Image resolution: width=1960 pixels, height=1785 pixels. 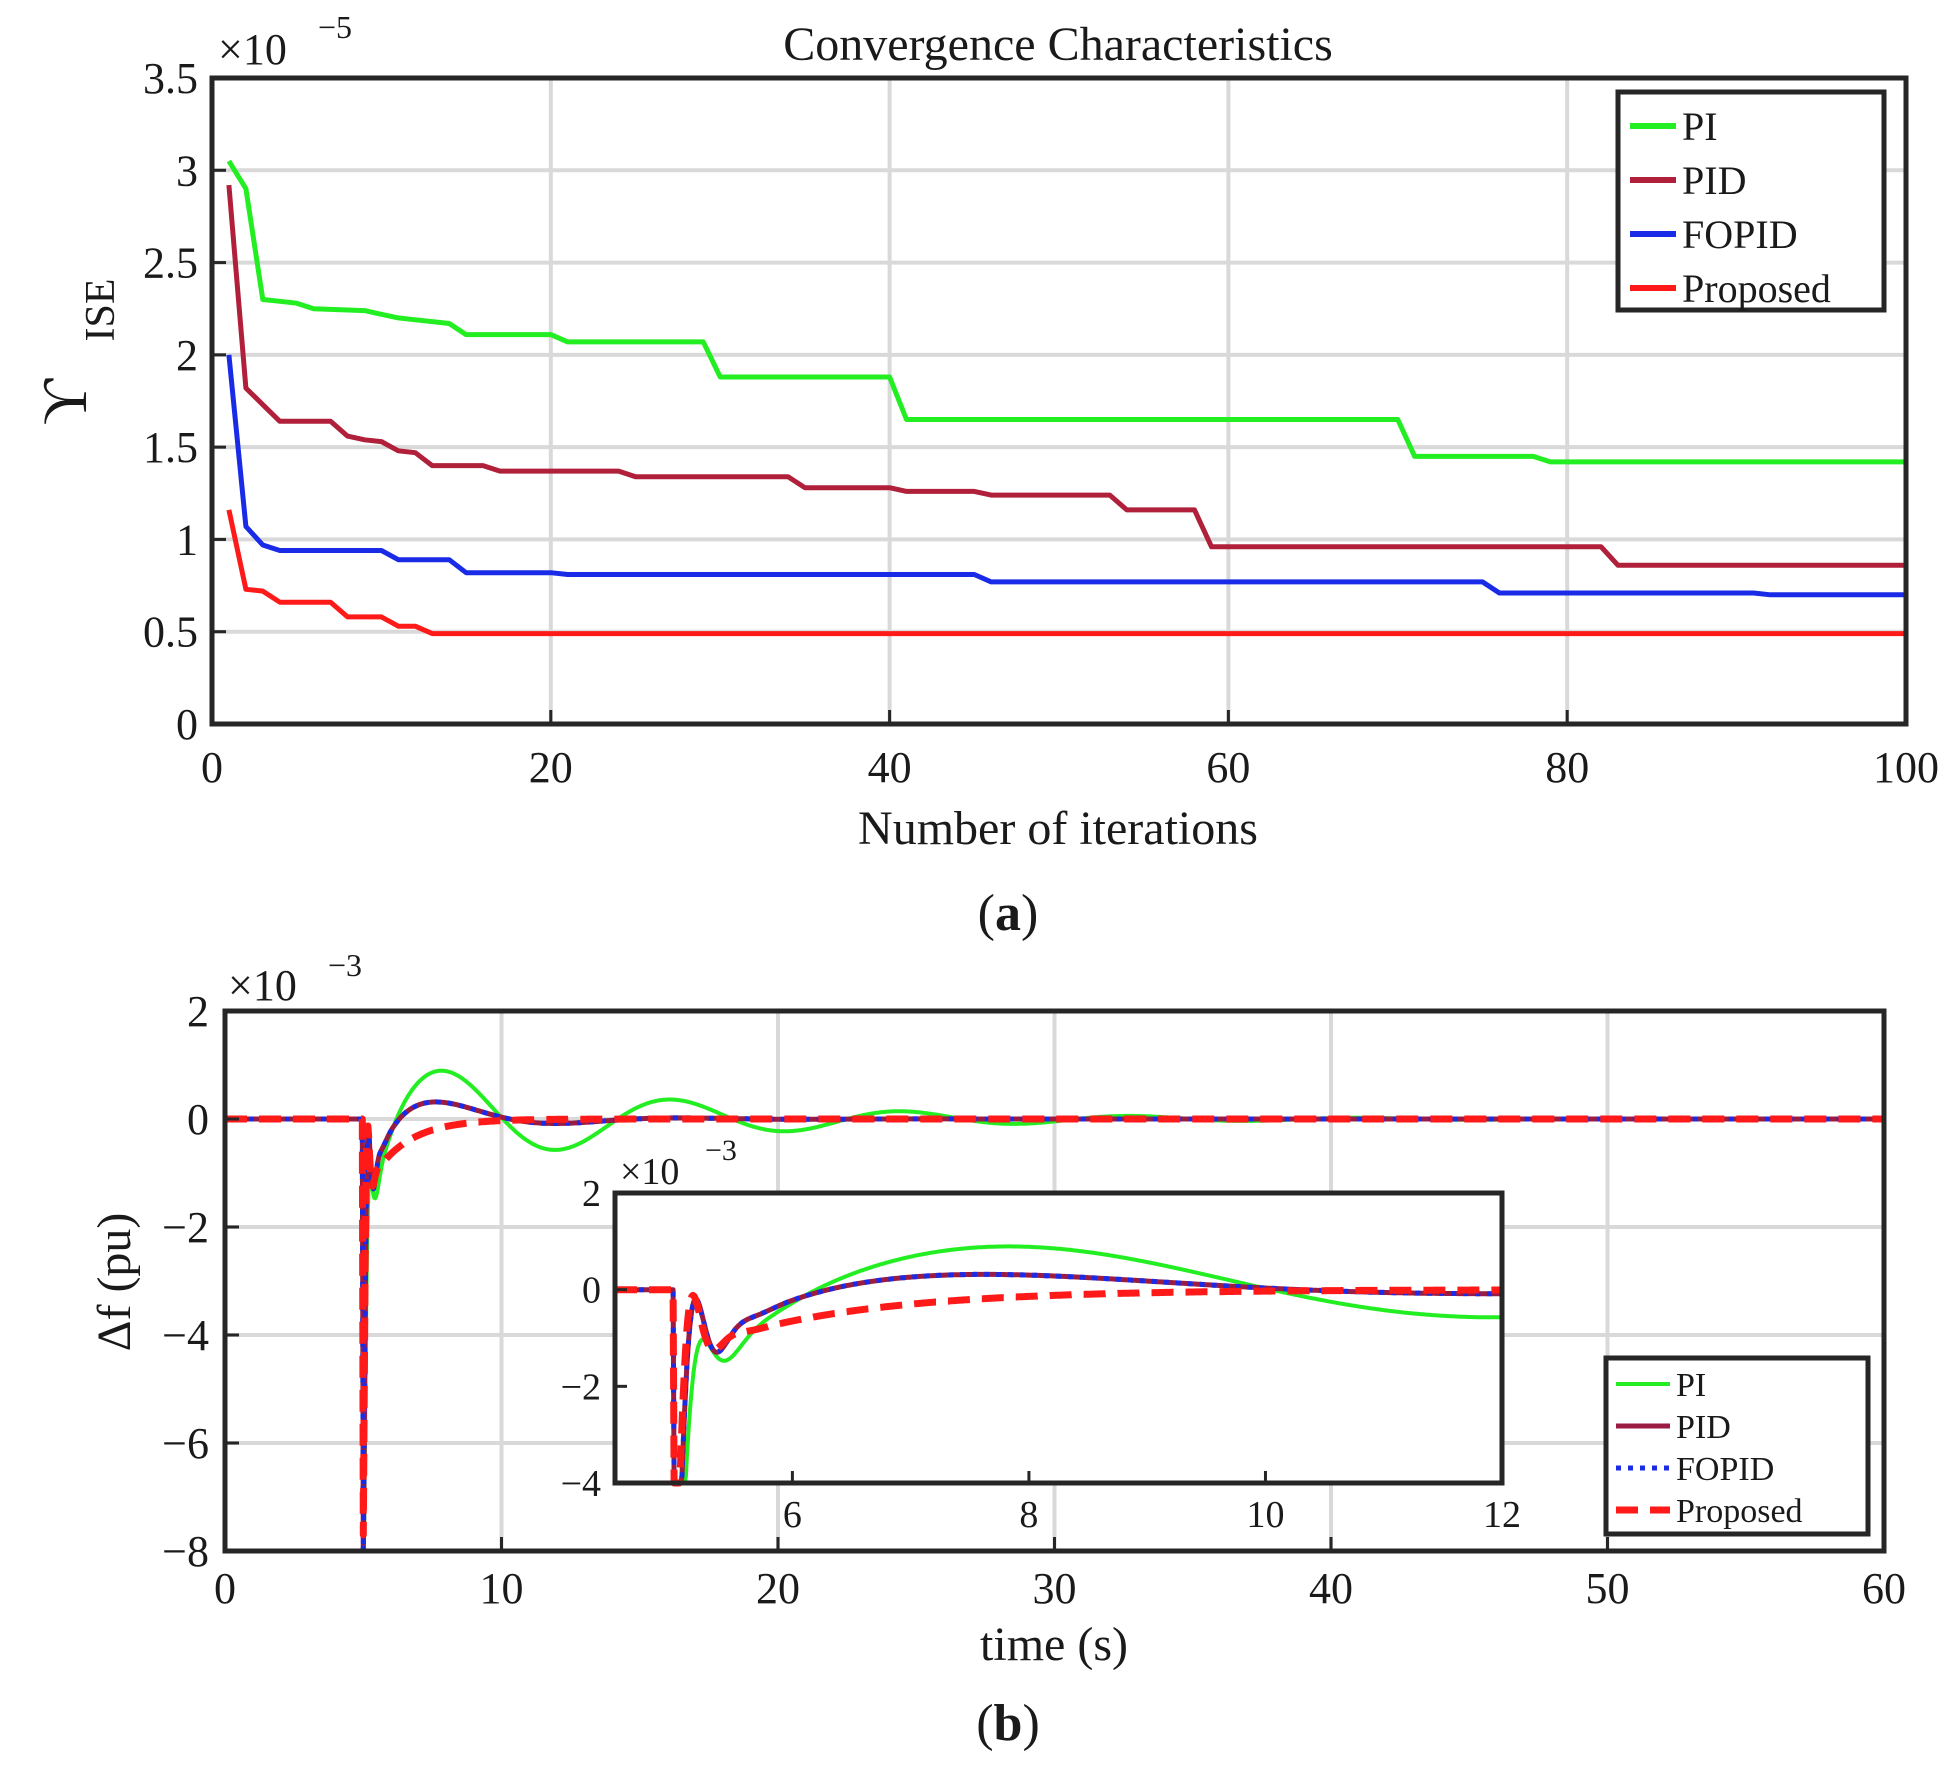 I want to click on y-axis-label-a: ϒ ISE, so click(x=76, y=352).